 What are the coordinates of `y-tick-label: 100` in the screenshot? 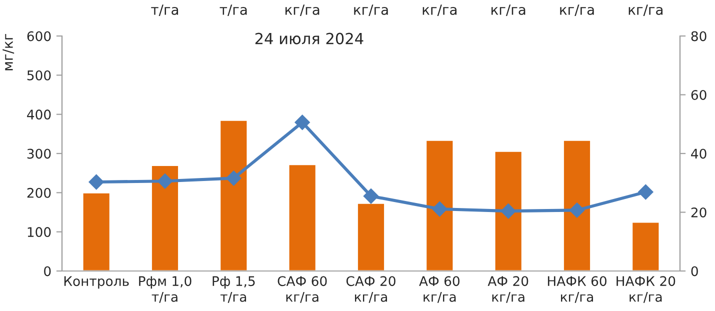 It's located at (39, 232).